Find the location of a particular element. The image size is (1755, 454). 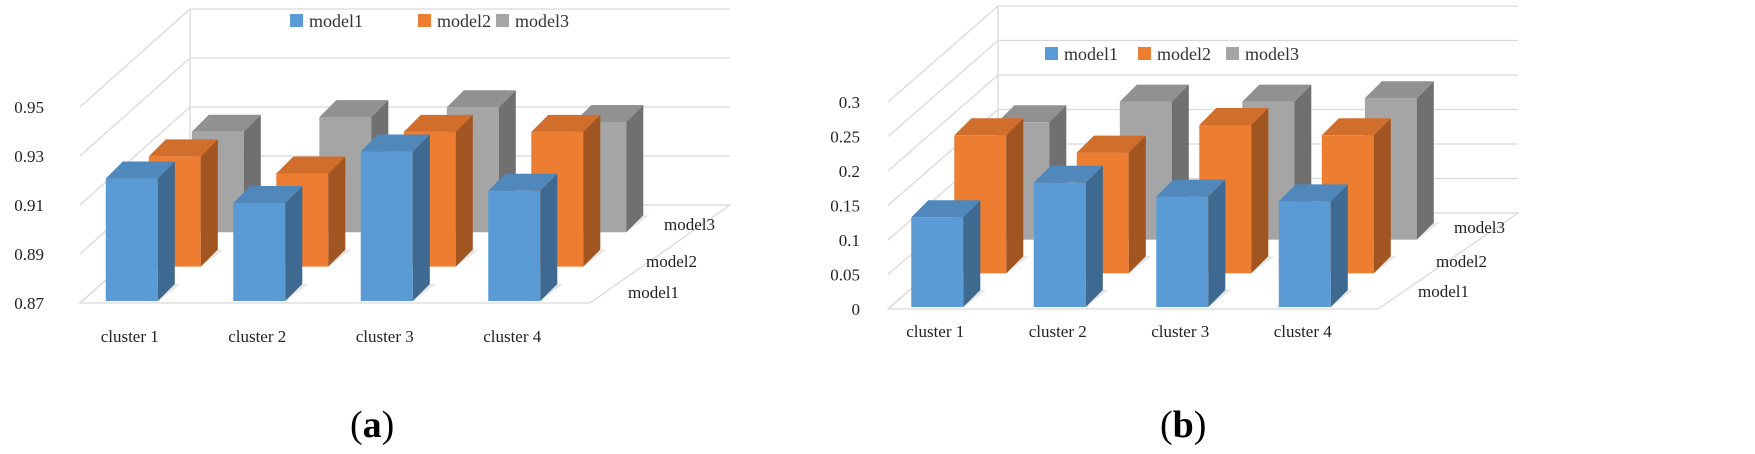

y-tick-label: 0.89 is located at coordinates (29, 254).